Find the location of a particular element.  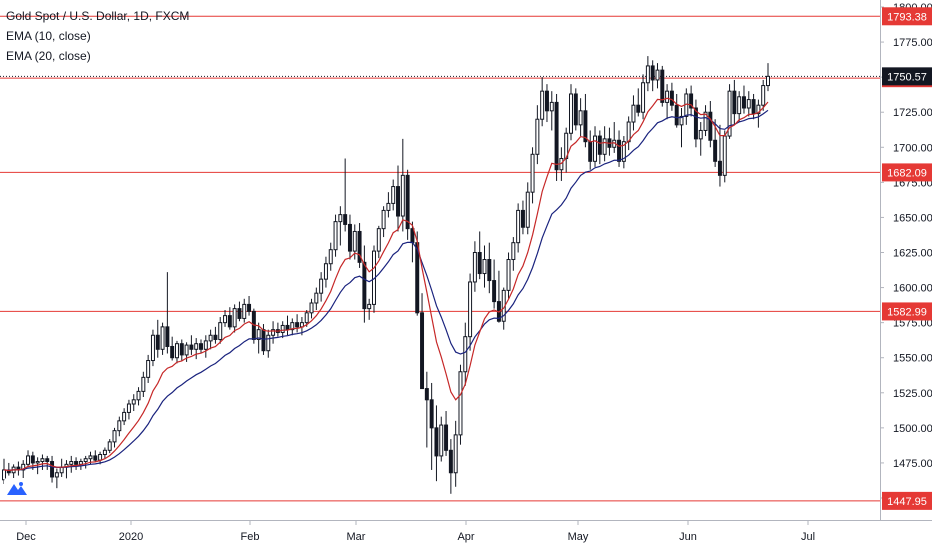

legend-ema20: EMA (20, close) is located at coordinates (48, 56).